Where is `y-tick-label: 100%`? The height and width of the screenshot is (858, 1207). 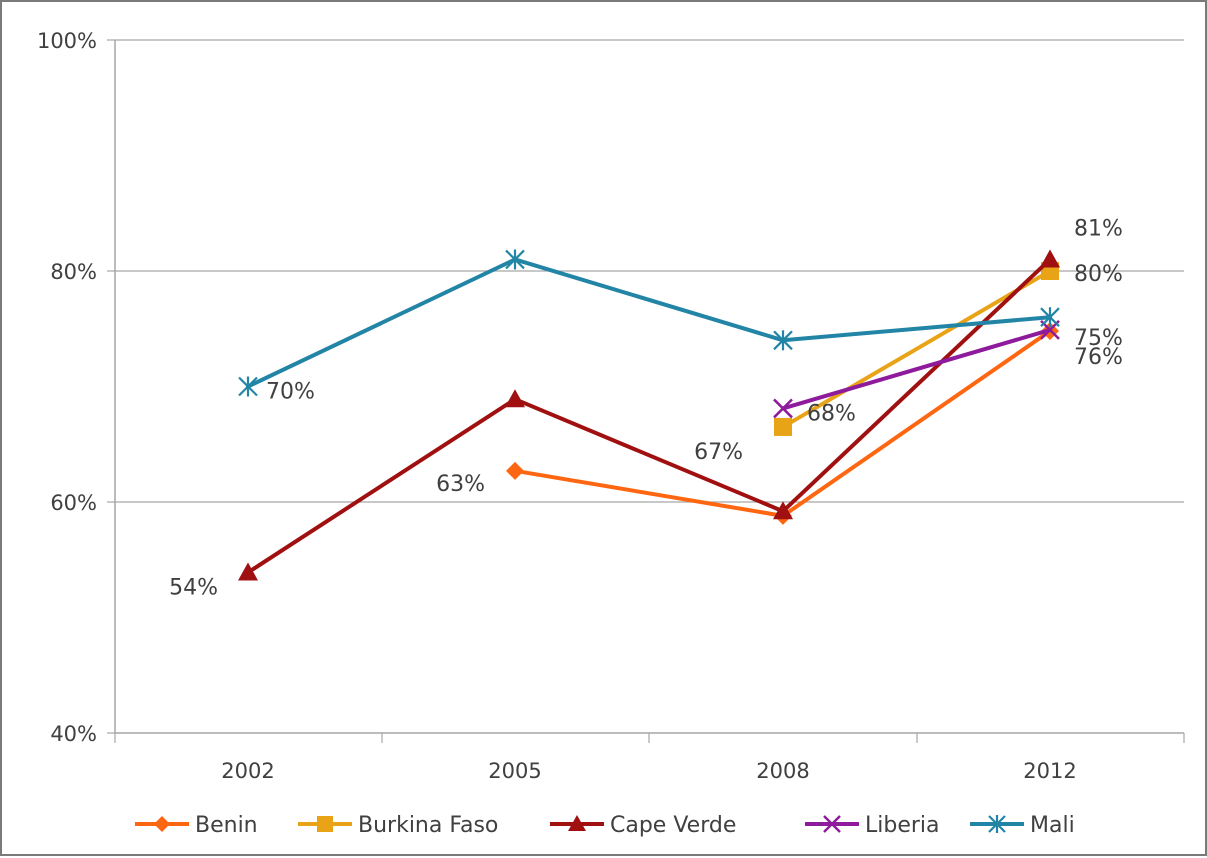
y-tick-label: 100% is located at coordinates (67, 41).